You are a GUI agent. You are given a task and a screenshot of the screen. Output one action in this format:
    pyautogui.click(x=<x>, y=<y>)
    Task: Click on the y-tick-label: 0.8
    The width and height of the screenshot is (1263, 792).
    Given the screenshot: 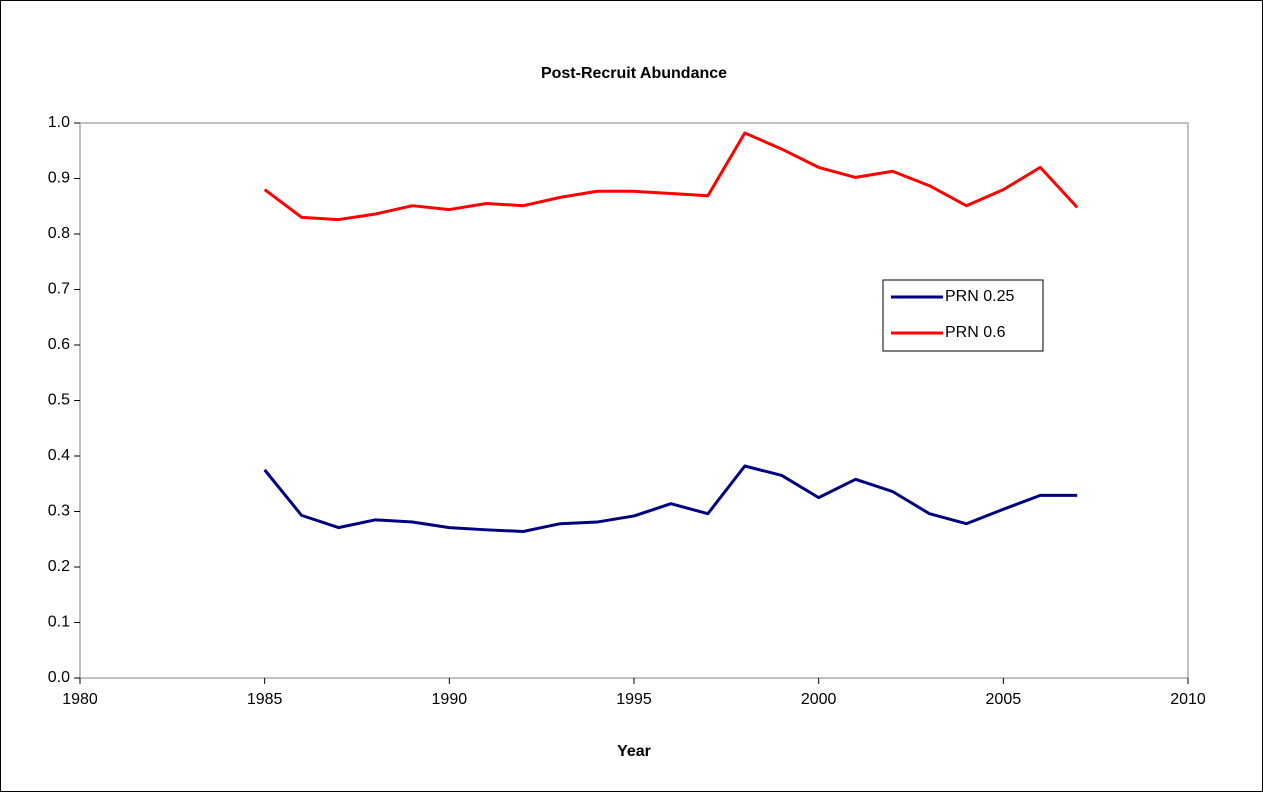 What is the action you would take?
    pyautogui.click(x=59, y=233)
    